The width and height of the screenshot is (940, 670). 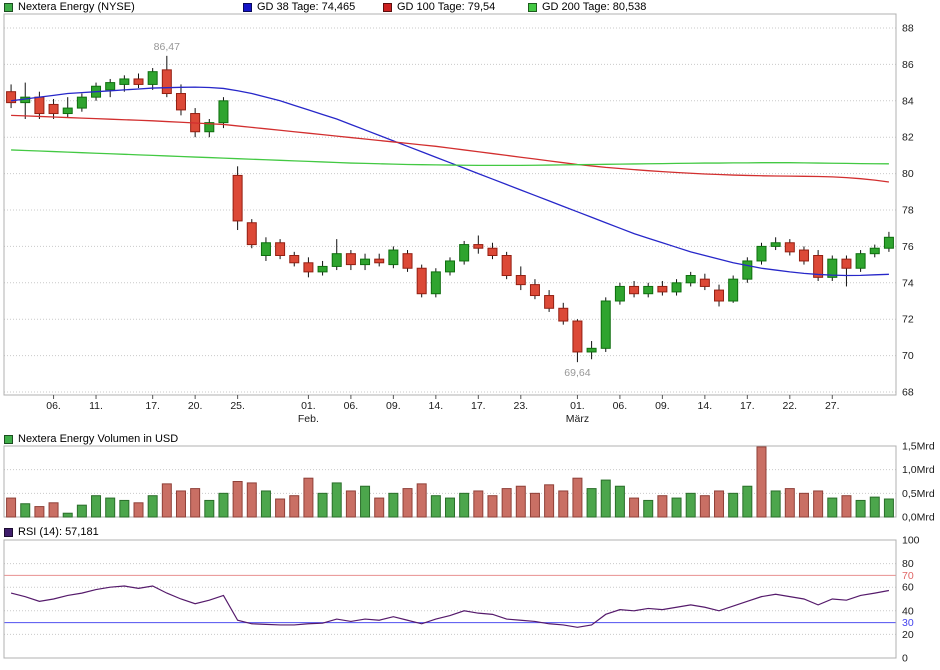 I want to click on date-label: 09., so click(x=393, y=406).